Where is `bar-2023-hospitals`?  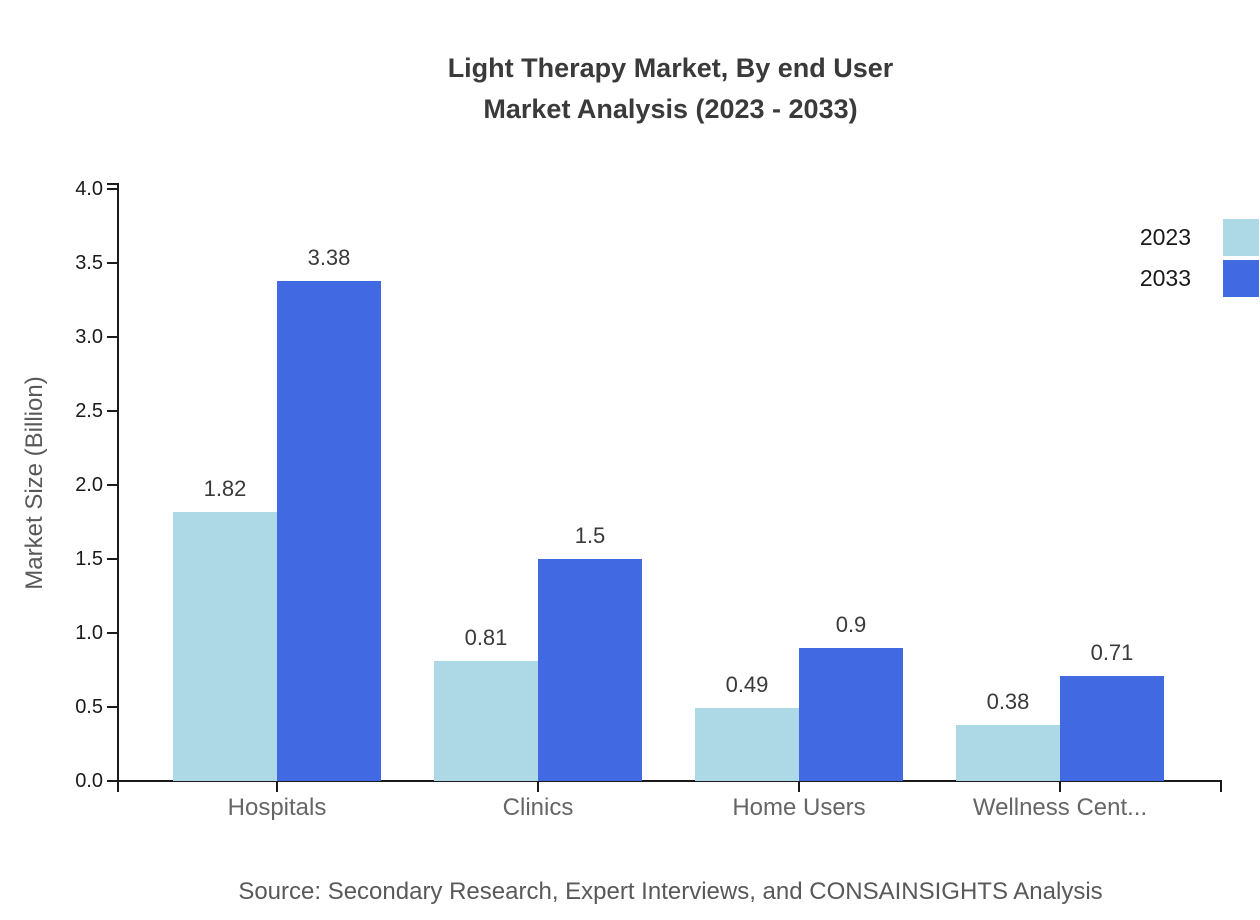
bar-2023-hospitals is located at coordinates (225, 646).